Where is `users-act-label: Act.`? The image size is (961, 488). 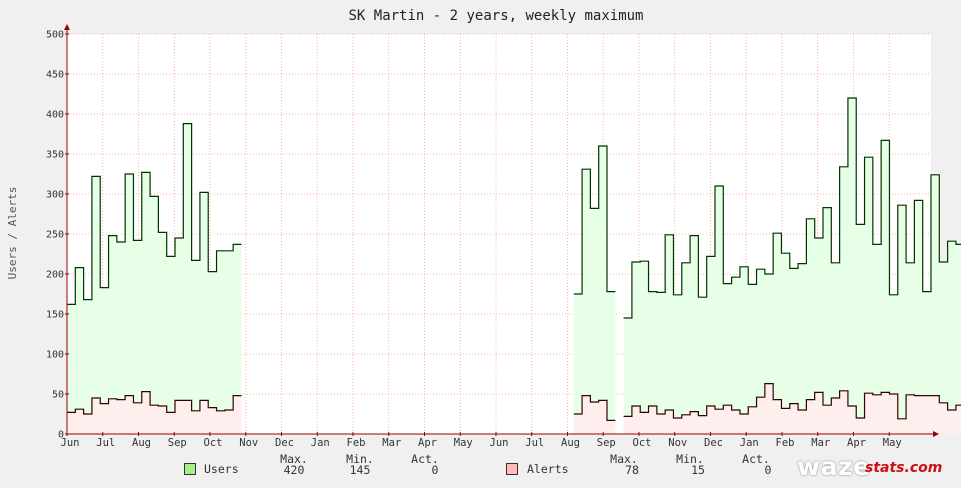
users-act-label: Act. is located at coordinates (425, 459).